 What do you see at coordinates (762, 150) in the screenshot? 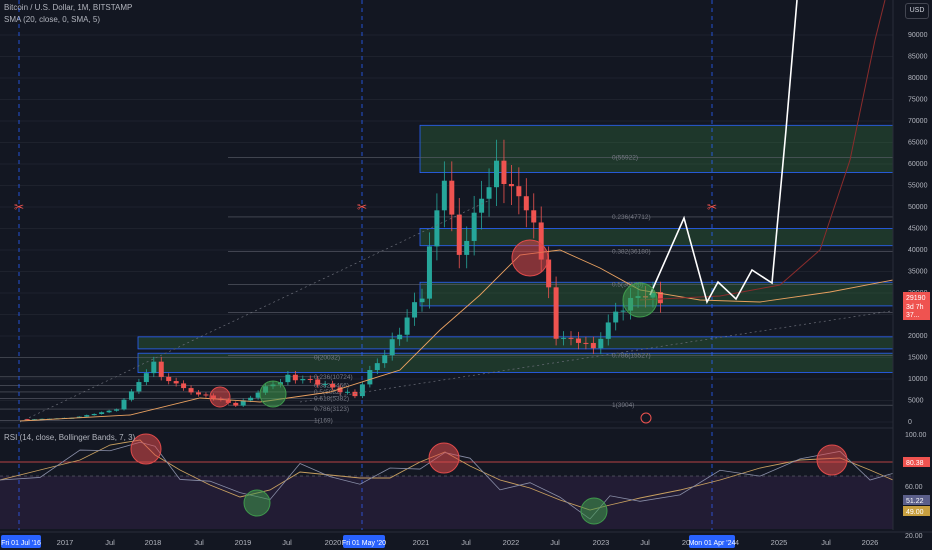
I see `long-ma-line` at bounding box center [762, 150].